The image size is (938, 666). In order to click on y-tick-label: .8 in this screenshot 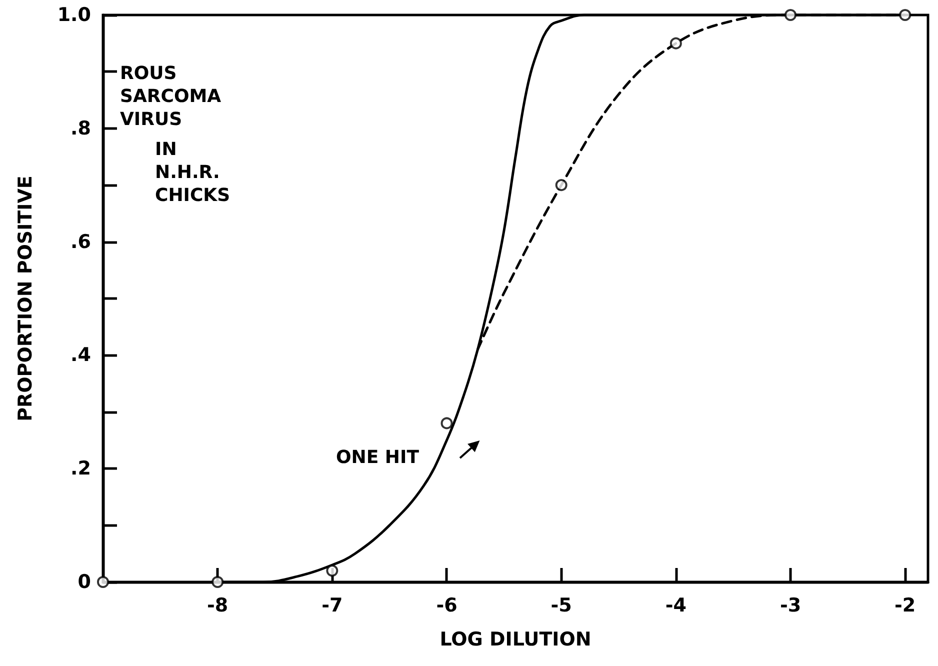, I will do `click(80, 128)`.